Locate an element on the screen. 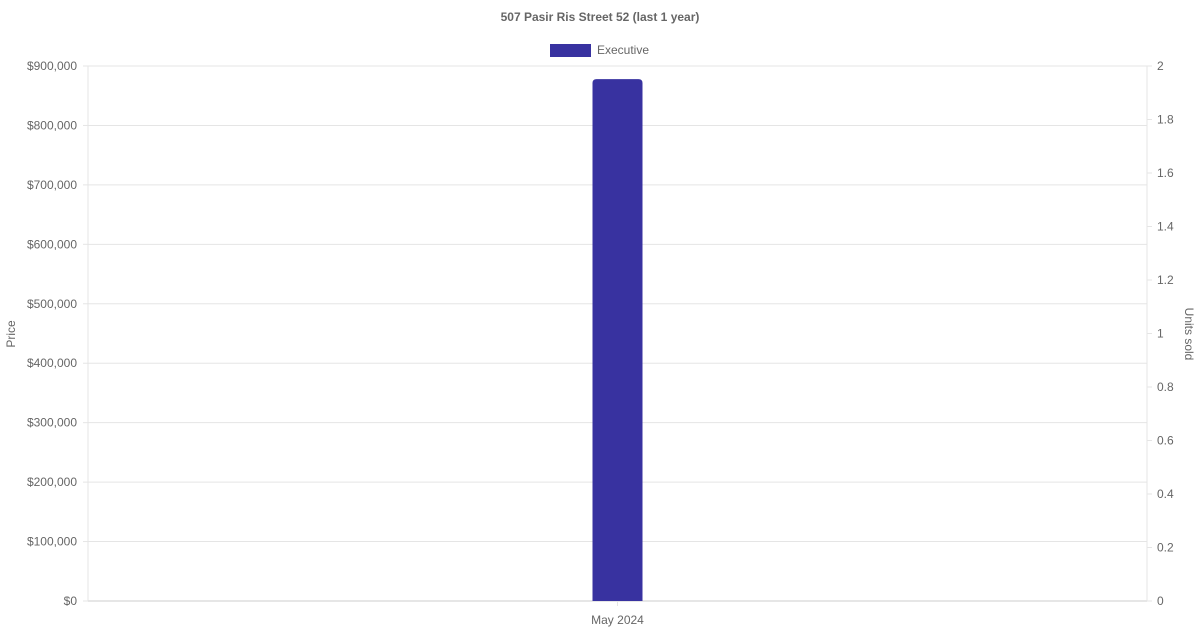 The image size is (1200, 635). y-tick-label: $500,000 is located at coordinates (52, 304).